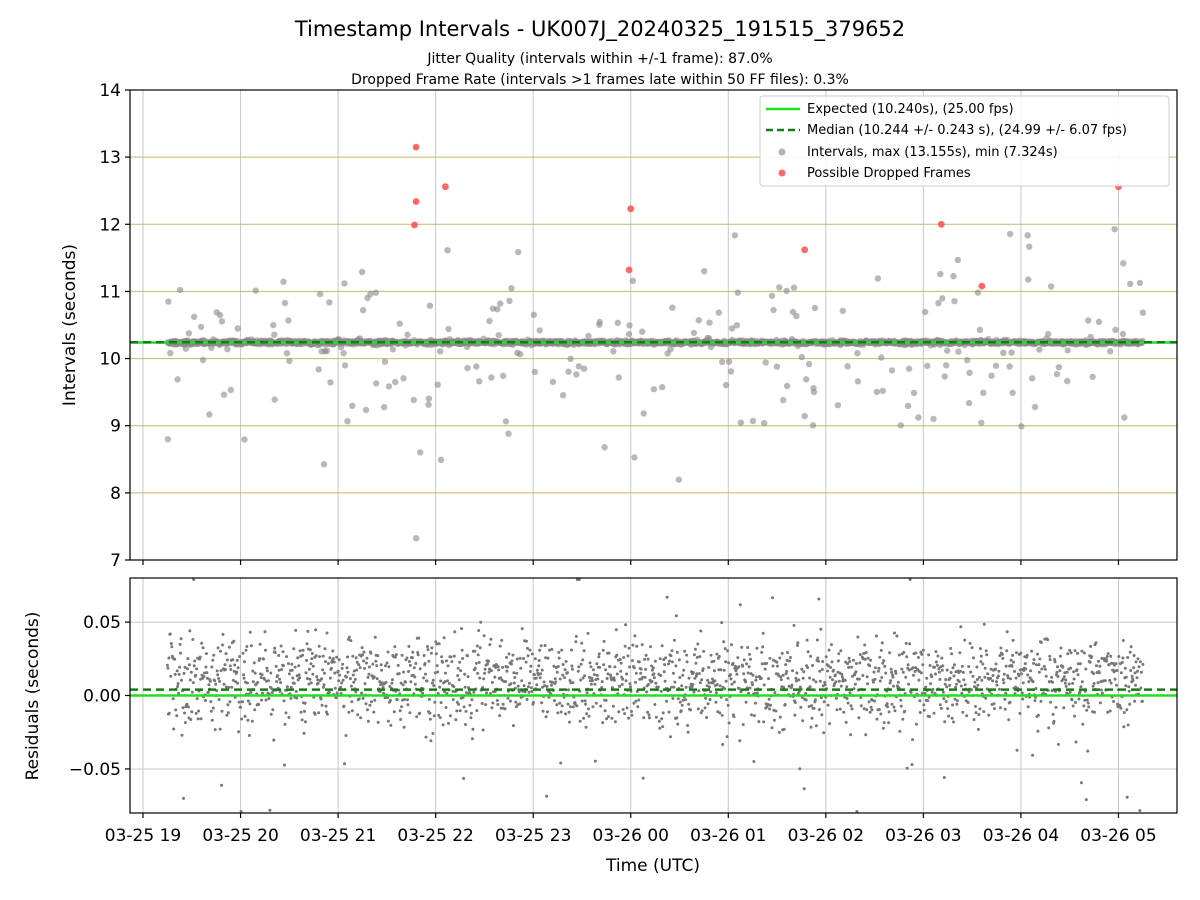  Describe the element at coordinates (110, 158) in the screenshot. I see `top-y-tick-label: 13` at that location.